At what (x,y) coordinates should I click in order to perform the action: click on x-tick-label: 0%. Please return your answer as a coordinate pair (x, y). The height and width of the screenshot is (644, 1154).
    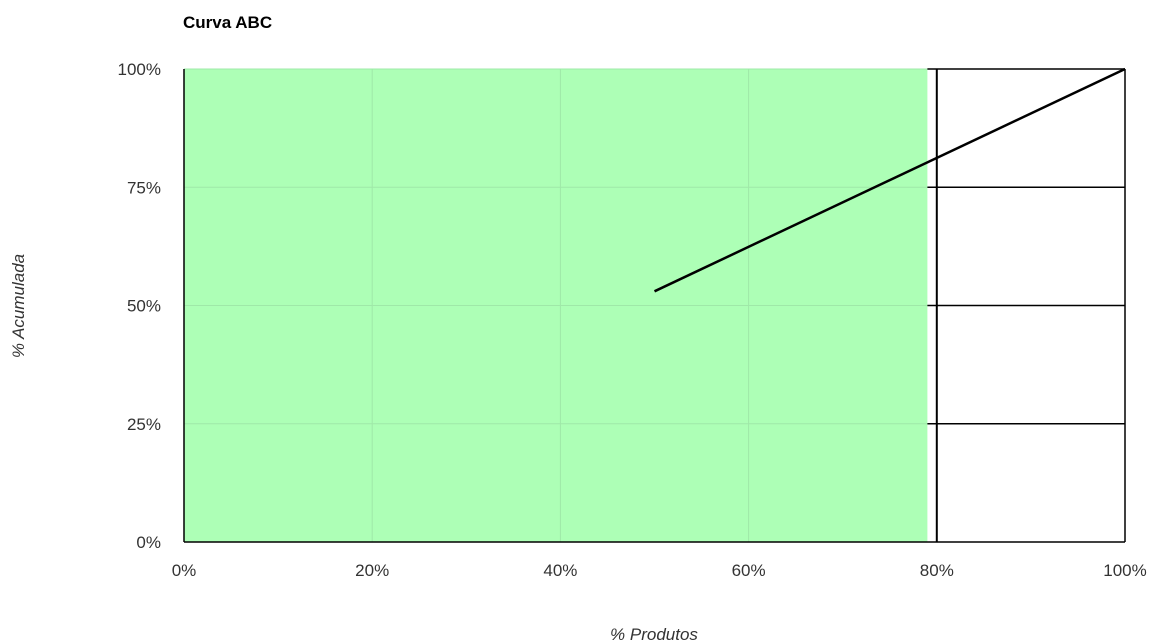
    Looking at the image, I should click on (184, 570).